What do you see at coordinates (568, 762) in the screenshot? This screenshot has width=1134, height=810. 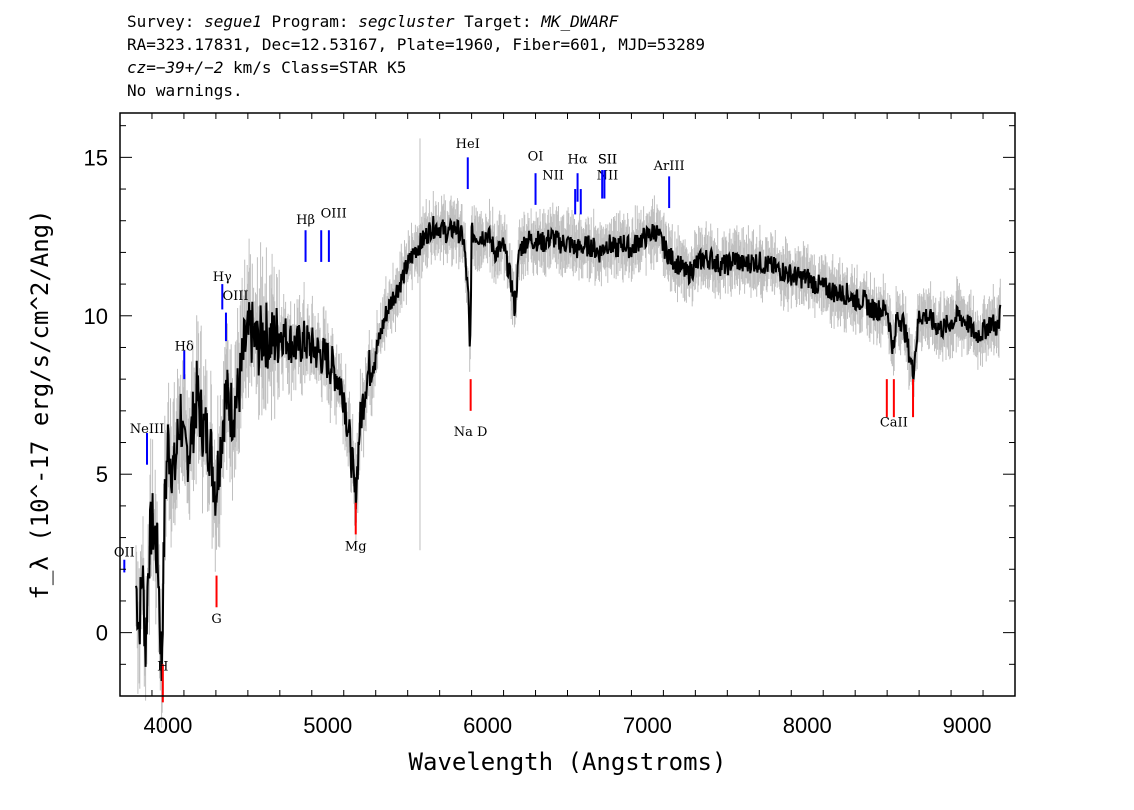 I see `x-axis-label: Wavelength (Angstroms)` at bounding box center [568, 762].